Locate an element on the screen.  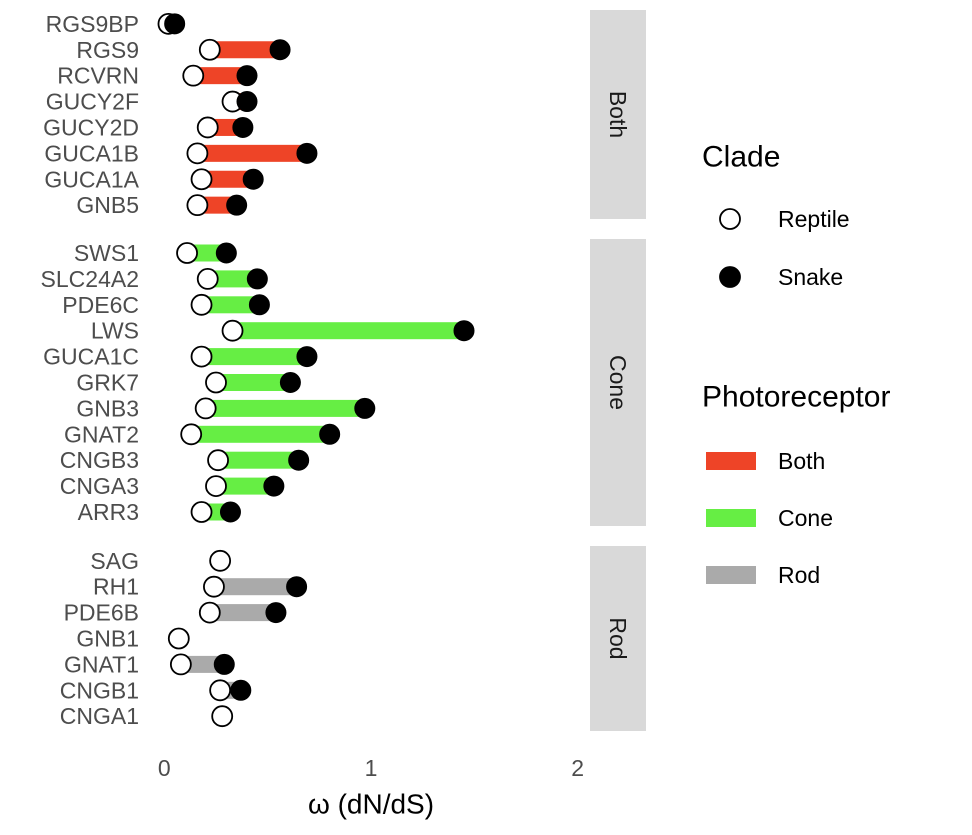
gene-row: GNAT2 is located at coordinates (202, 434).